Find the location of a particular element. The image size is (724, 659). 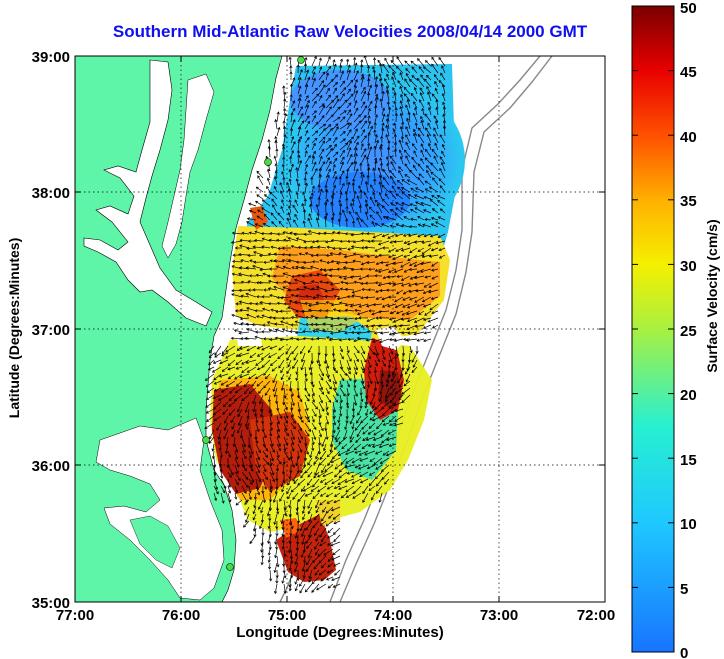

lat-tick-label: 38:00 is located at coordinates (51, 193).